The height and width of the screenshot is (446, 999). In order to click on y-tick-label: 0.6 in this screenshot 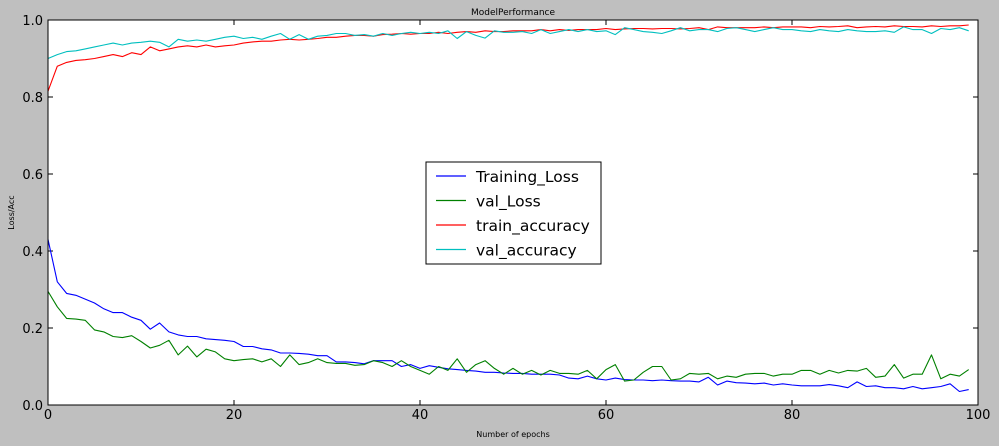, I will do `click(32, 175)`.